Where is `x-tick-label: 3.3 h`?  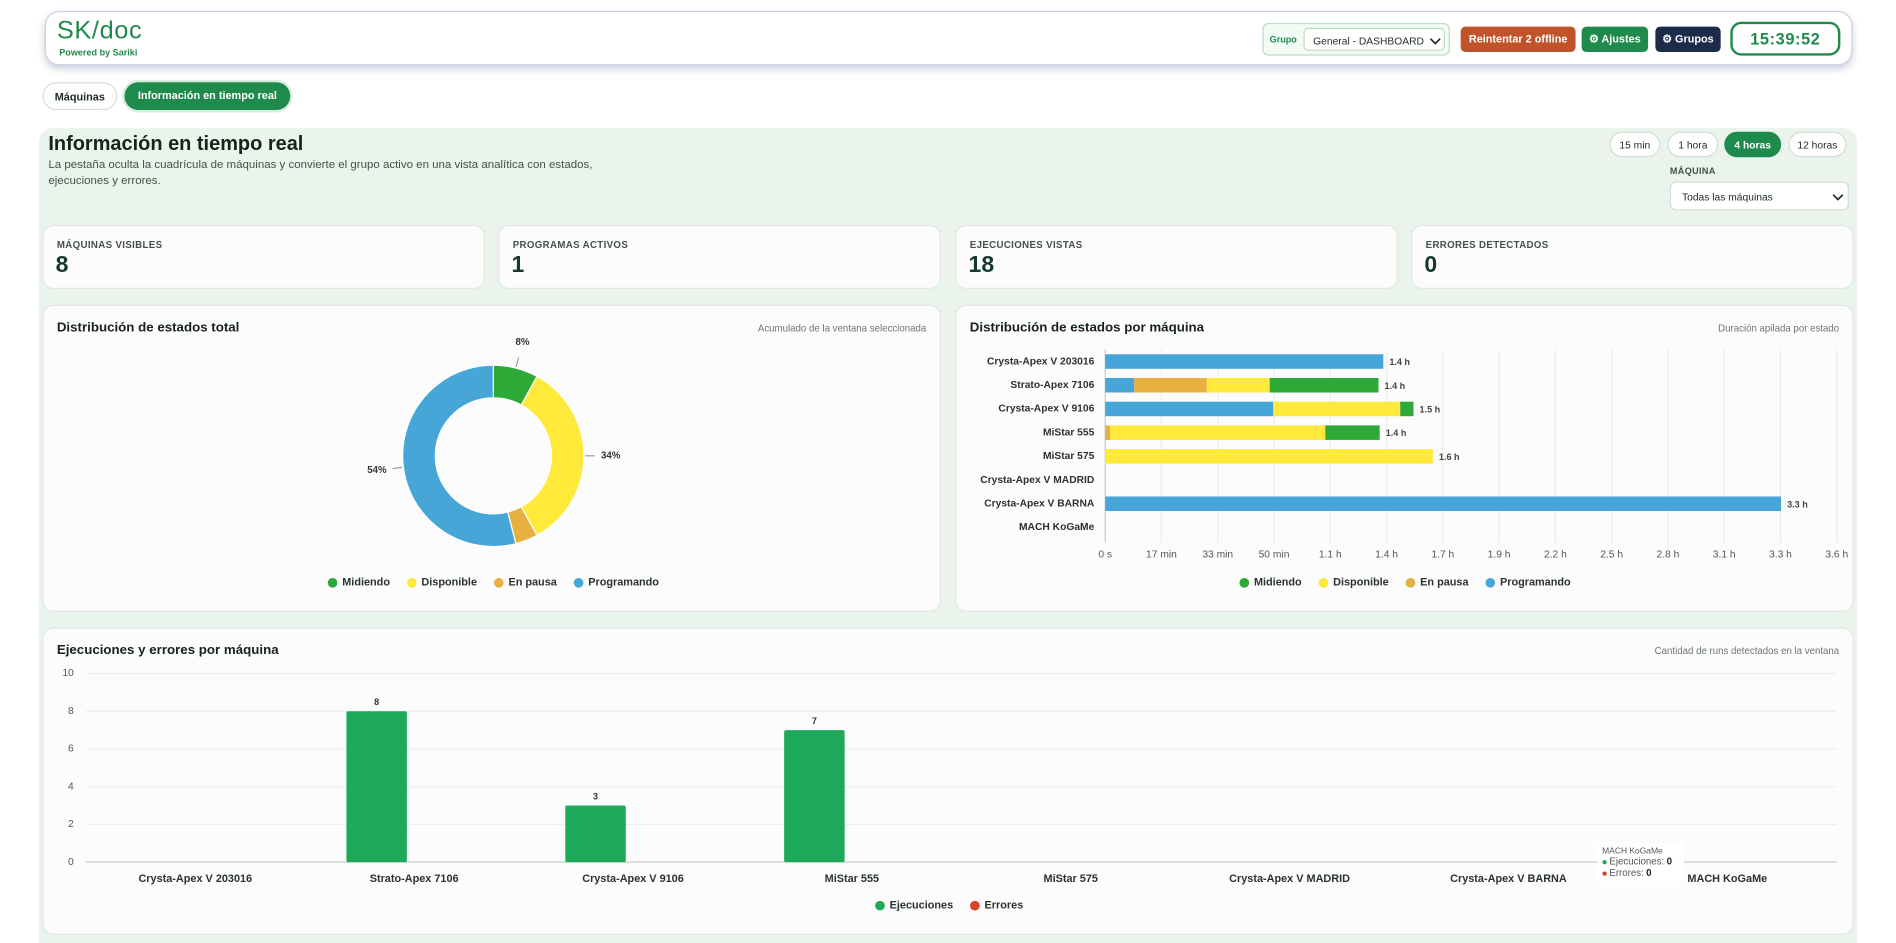
x-tick-label: 3.3 h is located at coordinates (1780, 555).